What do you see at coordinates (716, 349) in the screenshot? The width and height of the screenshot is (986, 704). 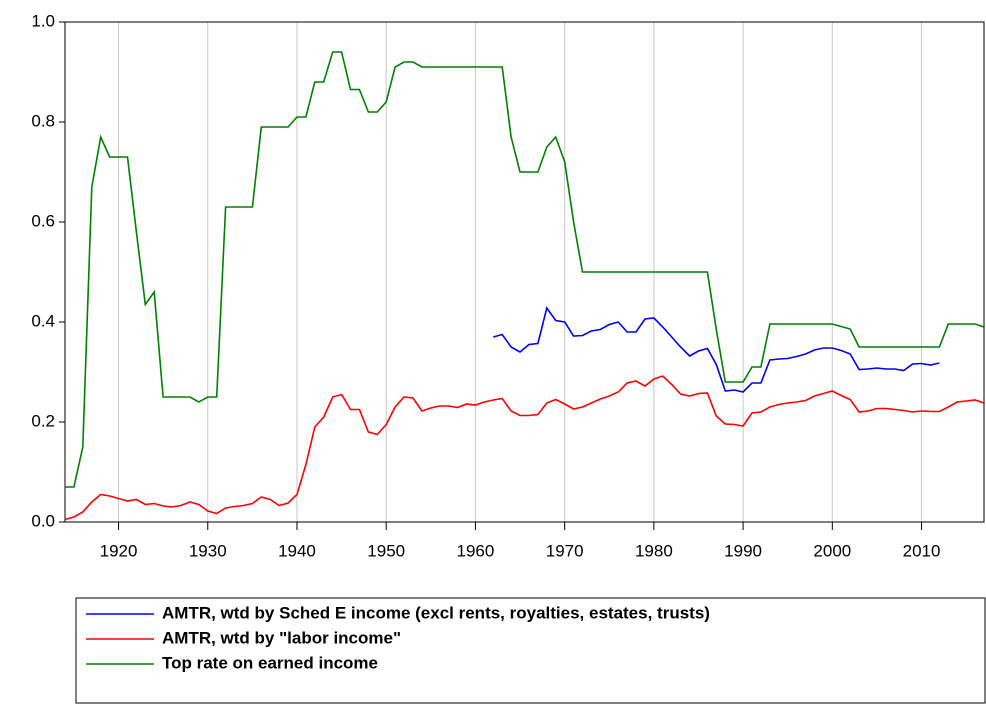 I see `series-line` at bounding box center [716, 349].